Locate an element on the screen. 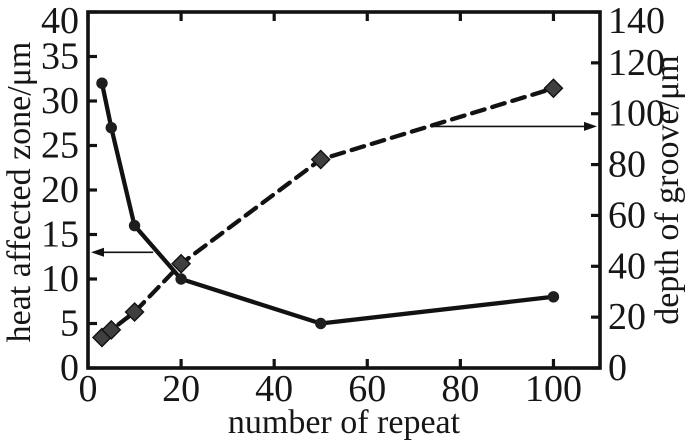  x-tick-label: 20 is located at coordinates (181, 389).